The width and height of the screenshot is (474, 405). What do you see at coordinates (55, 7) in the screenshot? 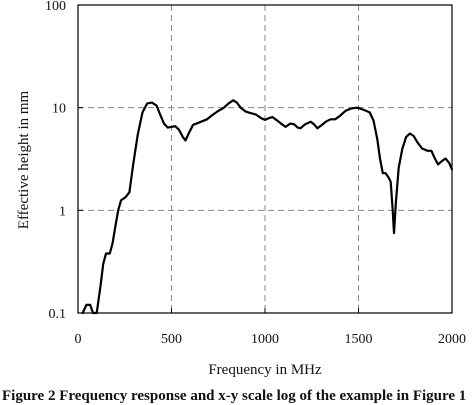
I see `y-tick-label: 100` at bounding box center [55, 7].